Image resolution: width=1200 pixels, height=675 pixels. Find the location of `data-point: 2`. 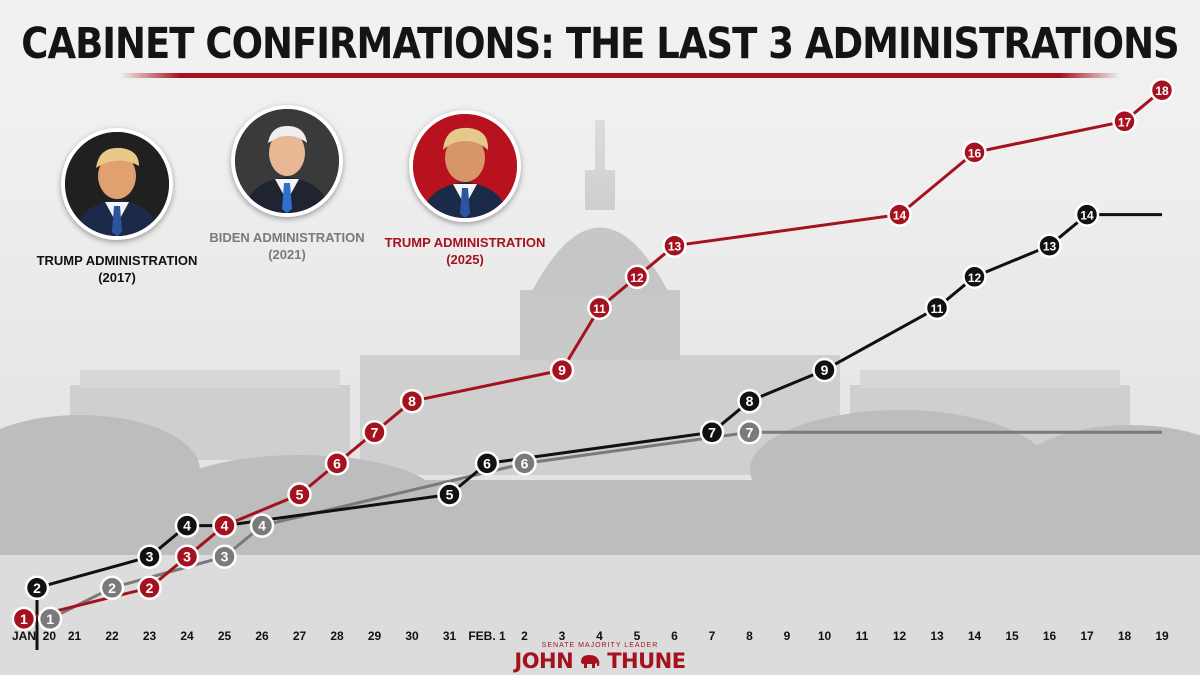

data-point: 2 is located at coordinates (149, 588).